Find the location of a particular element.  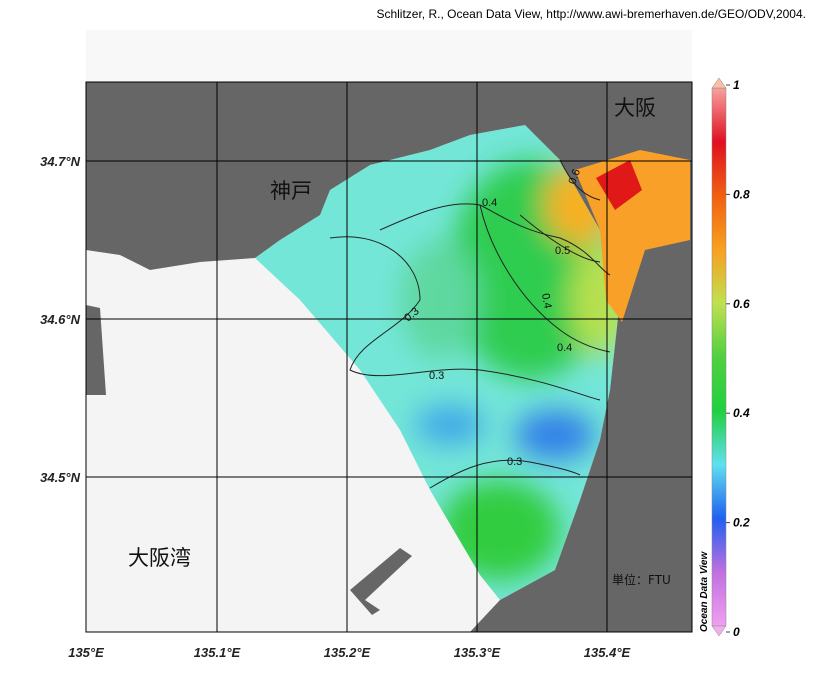

header-band is located at coordinates (389, 56).